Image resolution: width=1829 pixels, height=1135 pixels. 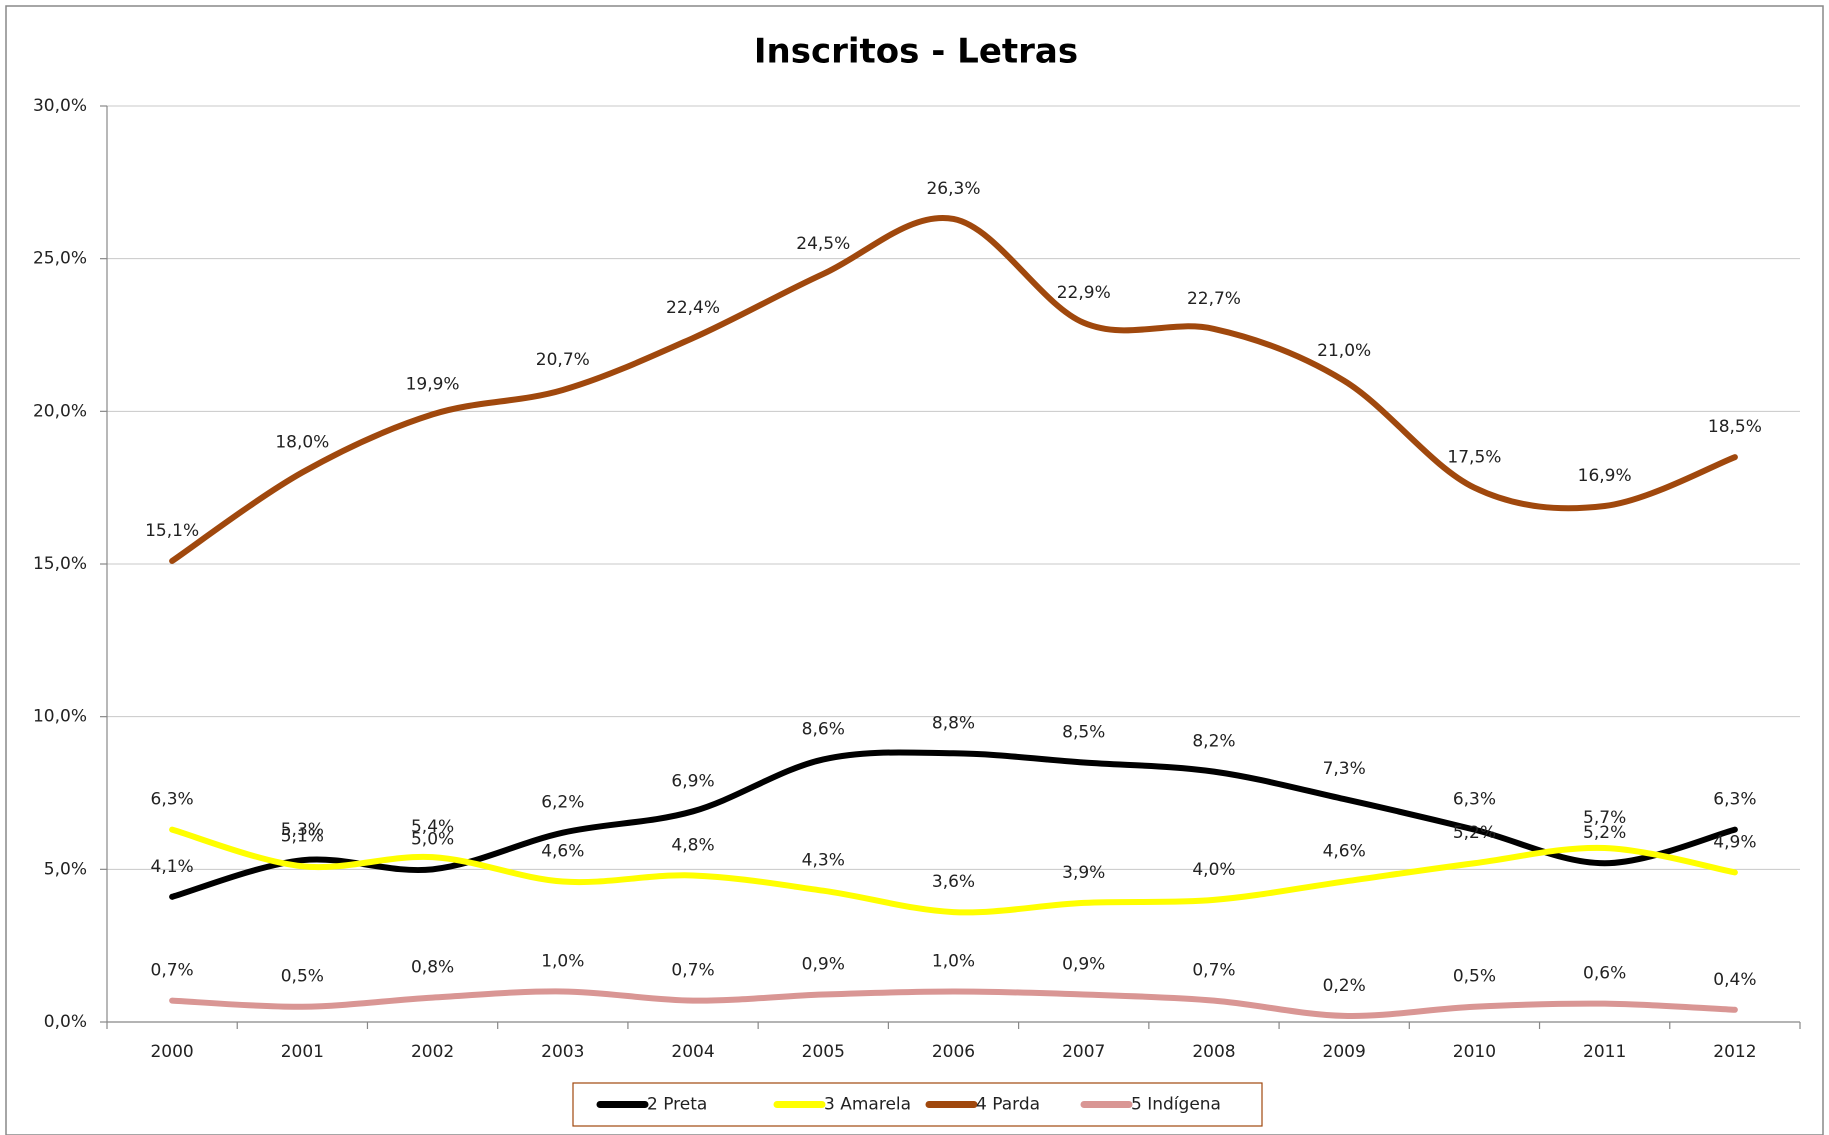 I want to click on x-tick-label: 2007, so click(x=1083, y=1052).